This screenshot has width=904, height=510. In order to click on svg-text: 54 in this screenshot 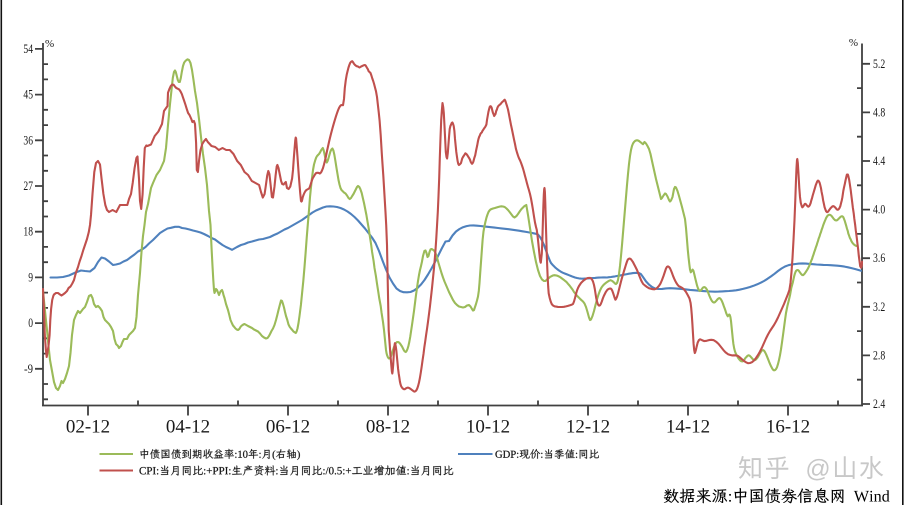, I will do `click(28, 49)`.